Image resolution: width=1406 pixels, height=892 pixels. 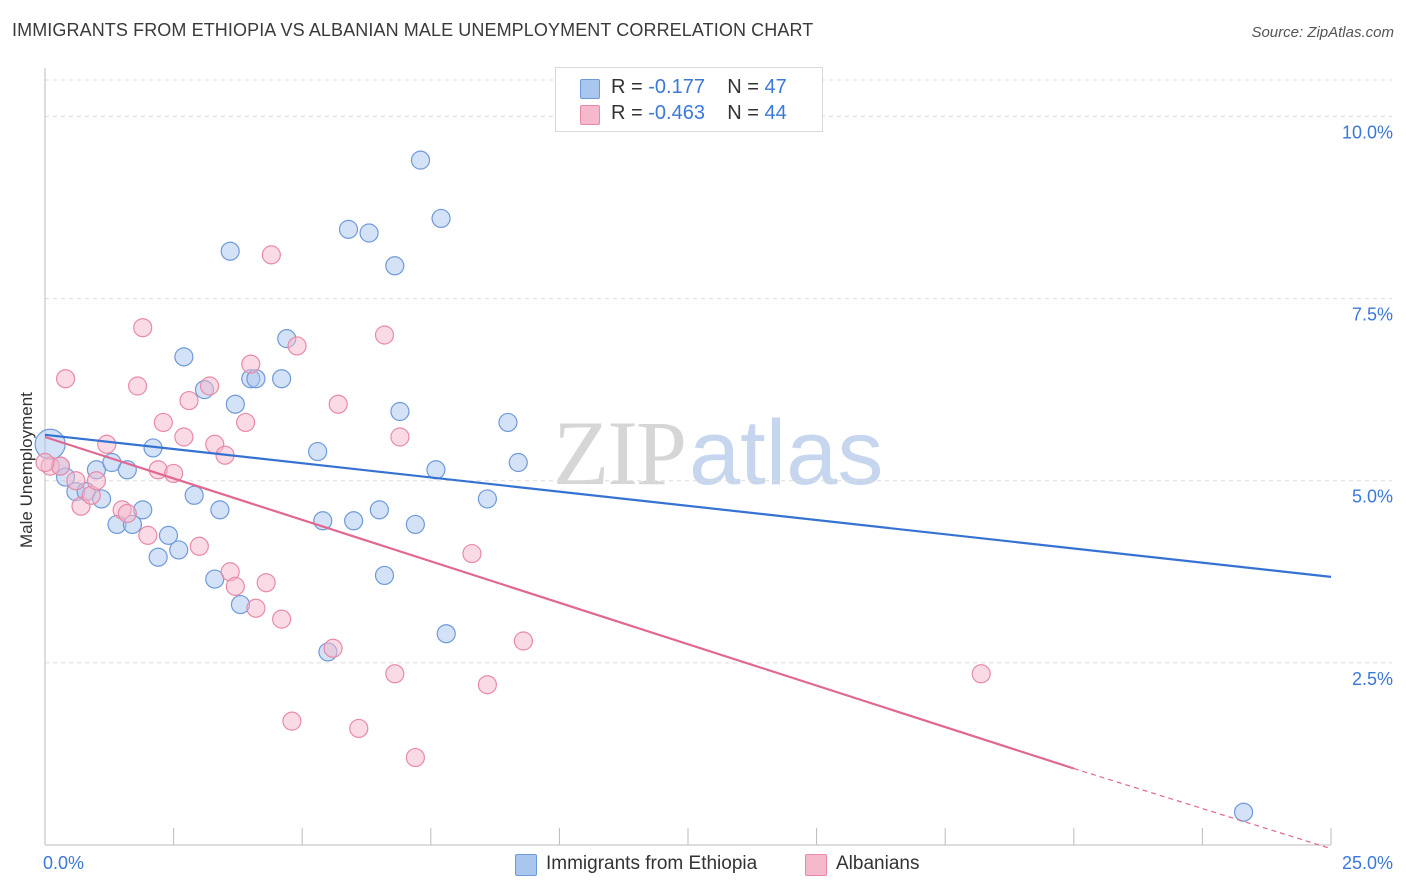 What do you see at coordinates (775, 87) in the screenshot?
I see `n-value: 47` at bounding box center [775, 87].